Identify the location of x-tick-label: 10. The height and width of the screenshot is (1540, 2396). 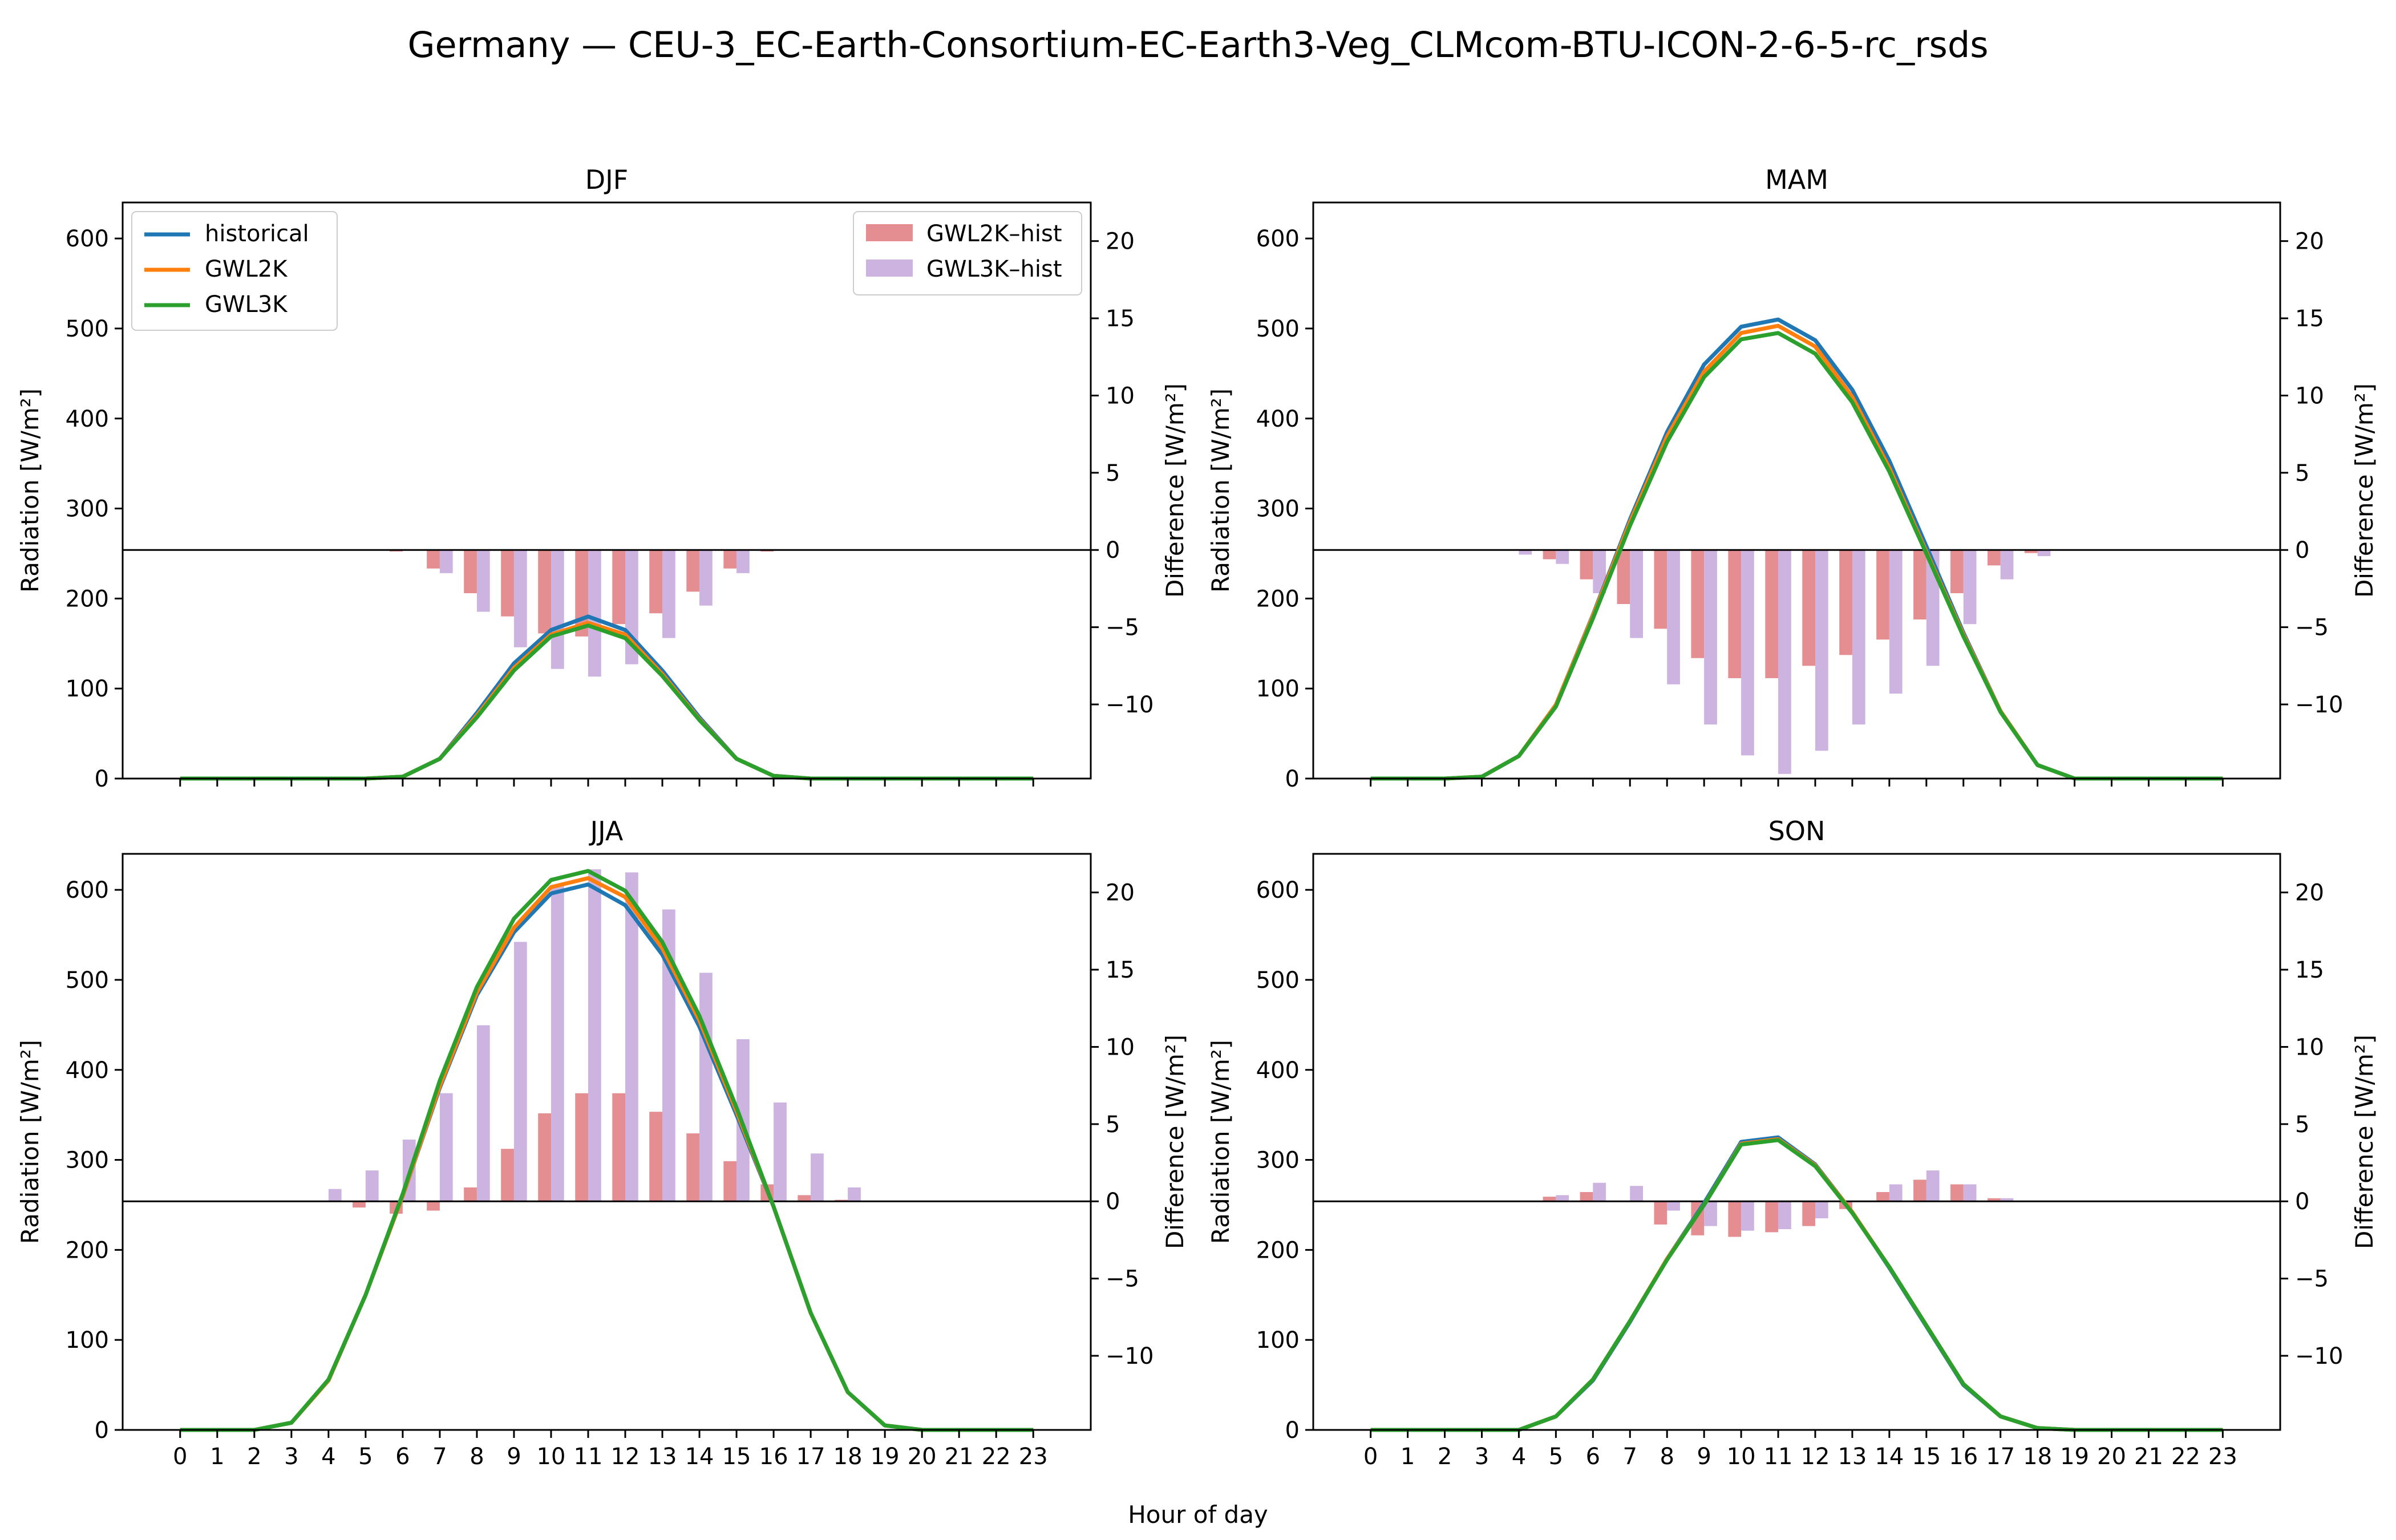
(1741, 1457).